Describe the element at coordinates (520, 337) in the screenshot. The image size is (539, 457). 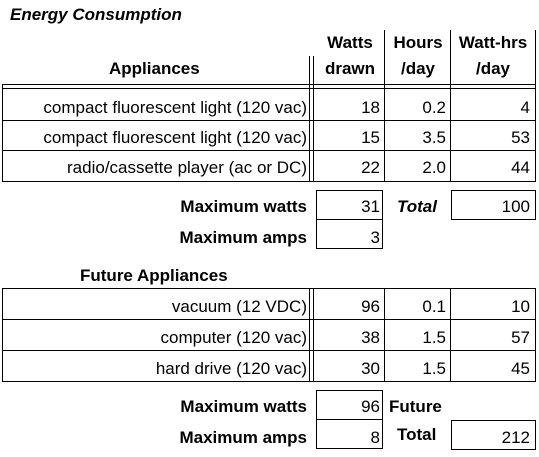
I see `future-appliance-watthrs: 57` at that location.